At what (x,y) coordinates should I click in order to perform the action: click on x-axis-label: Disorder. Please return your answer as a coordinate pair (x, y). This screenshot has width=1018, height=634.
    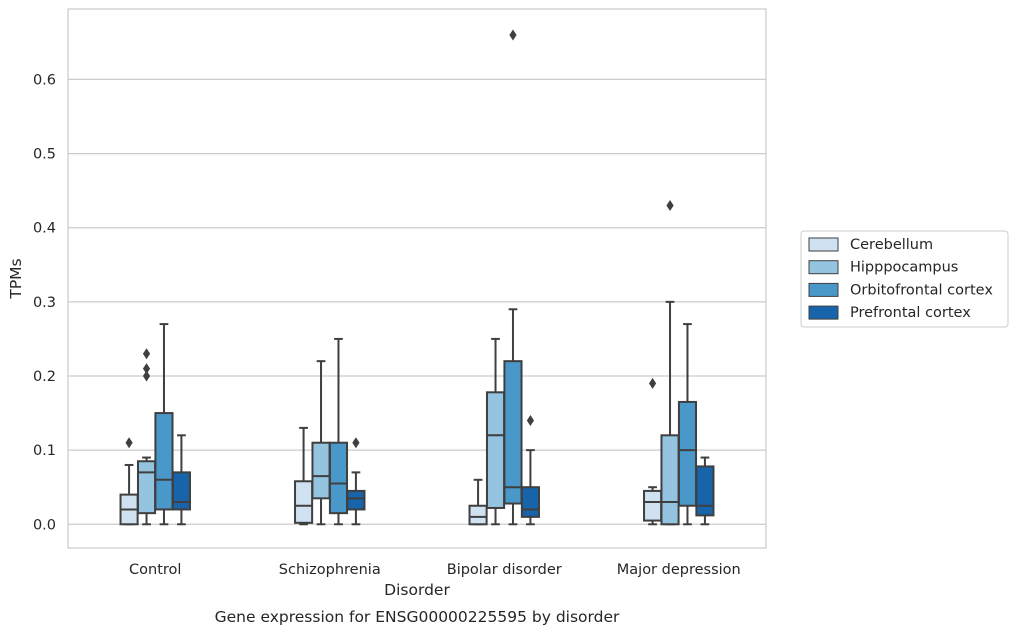
    Looking at the image, I should click on (417, 590).